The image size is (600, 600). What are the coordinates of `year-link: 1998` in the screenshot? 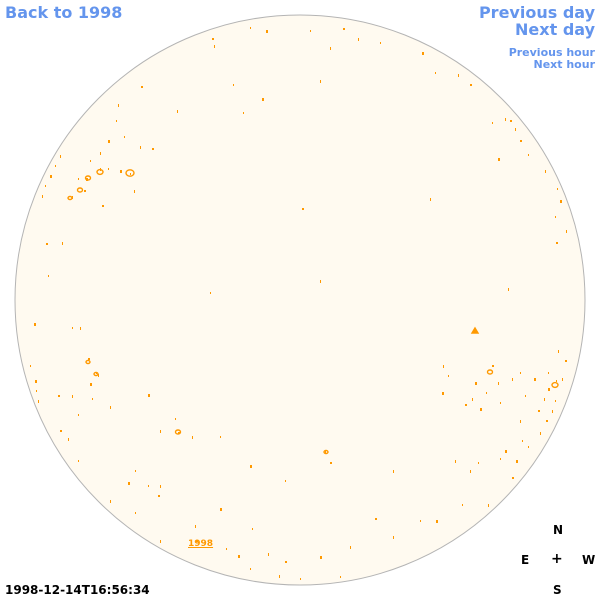 It's located at (201, 544).